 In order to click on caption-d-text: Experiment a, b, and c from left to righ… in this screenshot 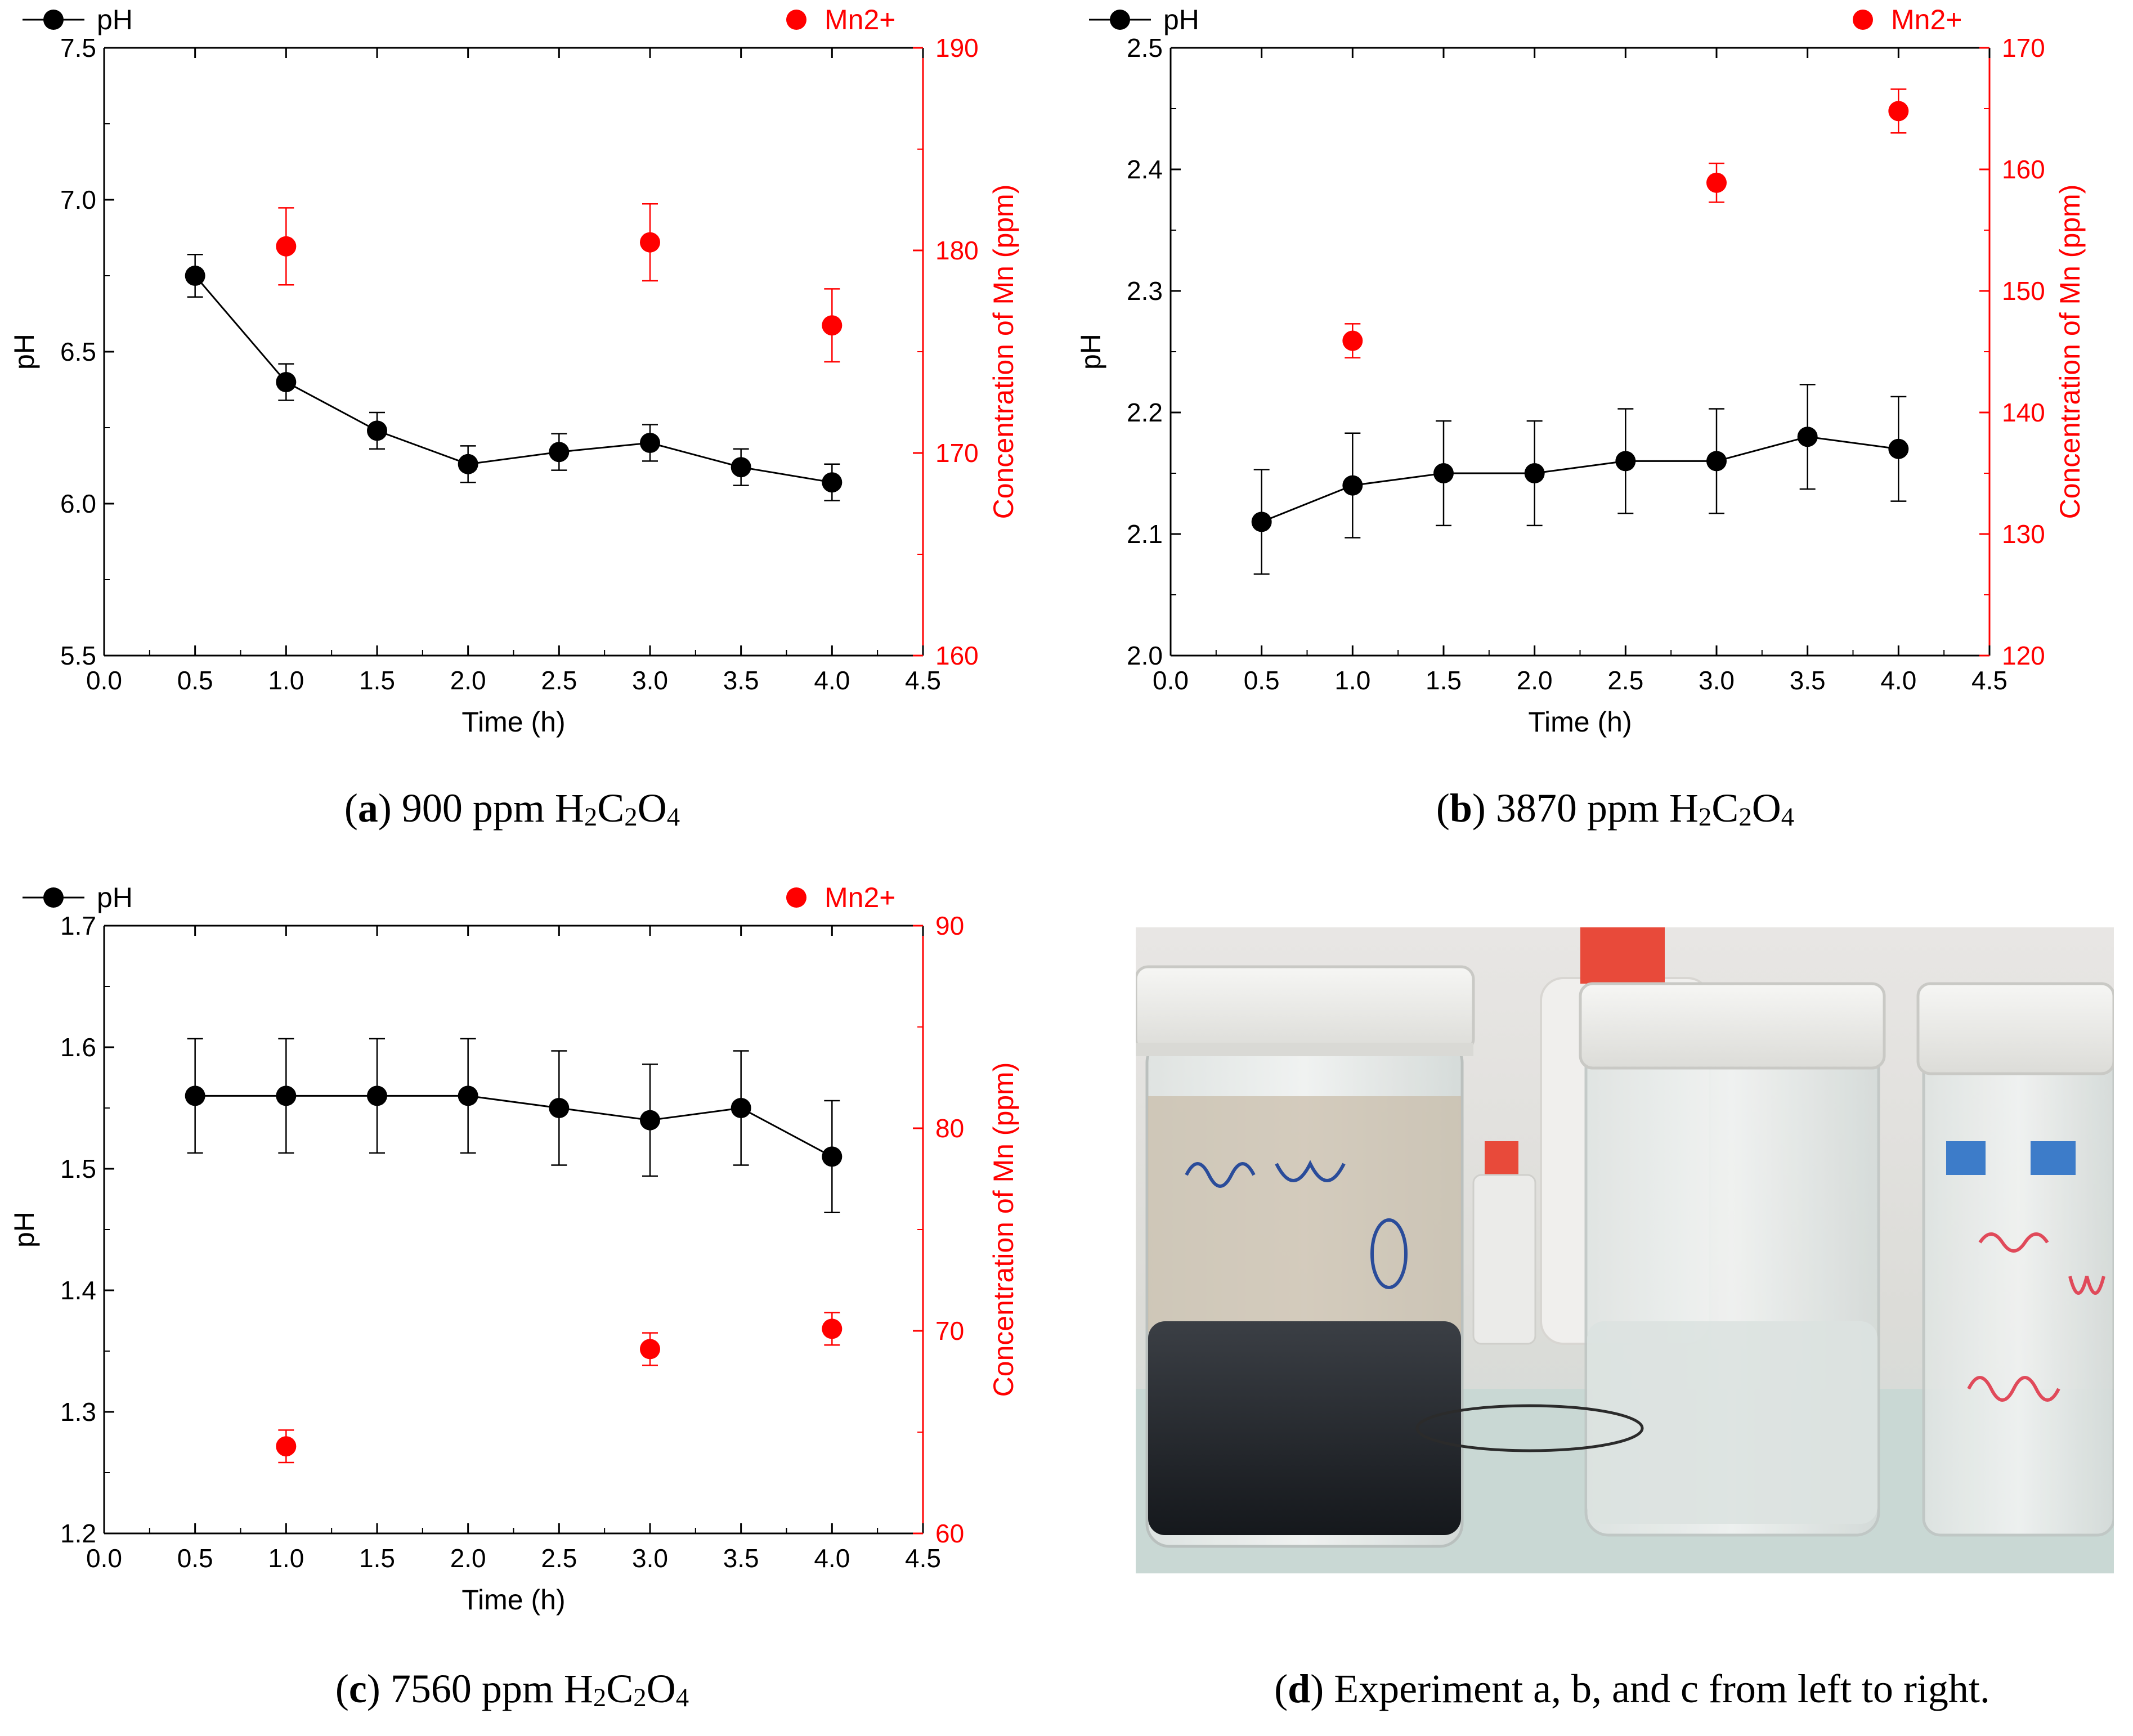, I will do `click(1657, 1688)`.